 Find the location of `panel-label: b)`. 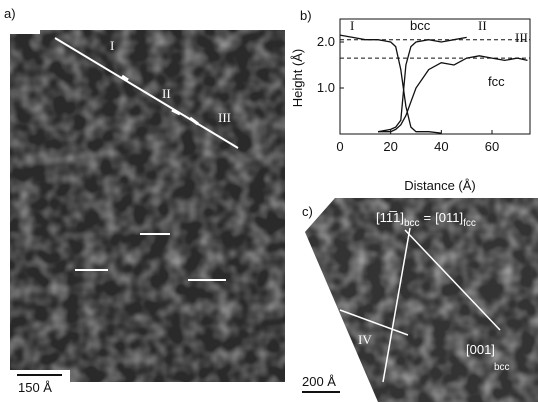

panel-label: b) is located at coordinates (306, 15).